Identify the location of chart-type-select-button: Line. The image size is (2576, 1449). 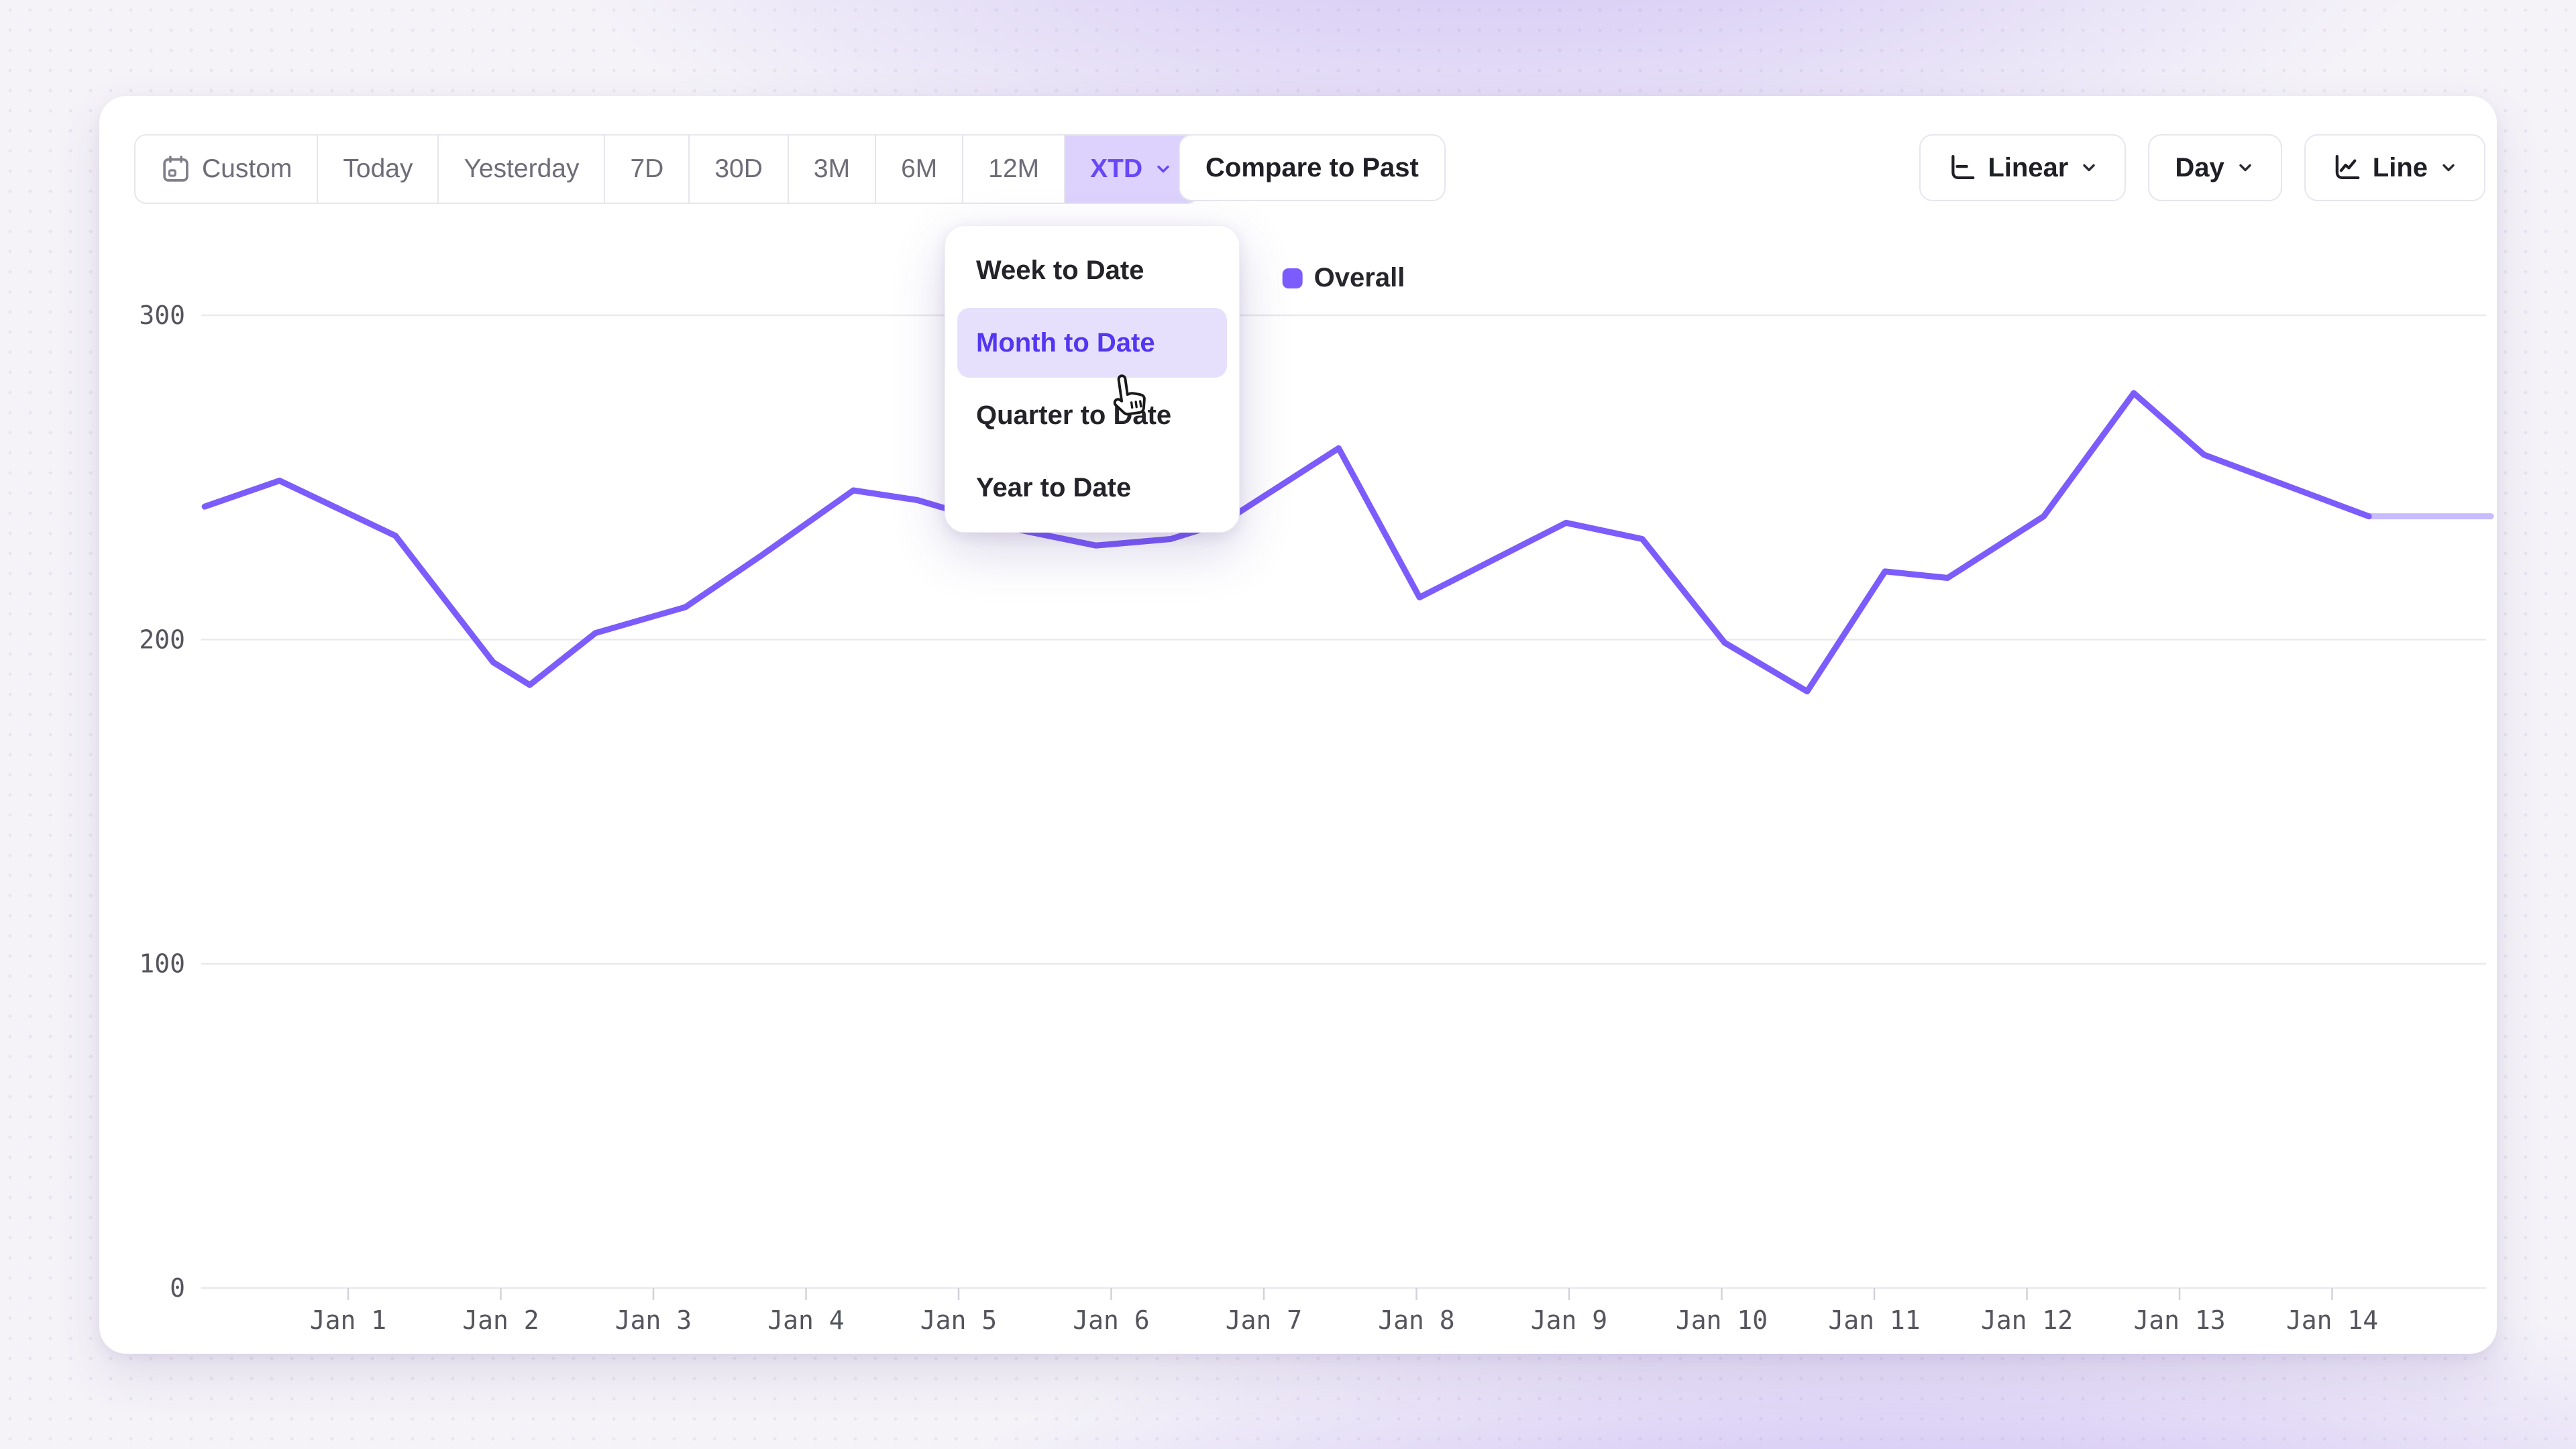
(2394, 167).